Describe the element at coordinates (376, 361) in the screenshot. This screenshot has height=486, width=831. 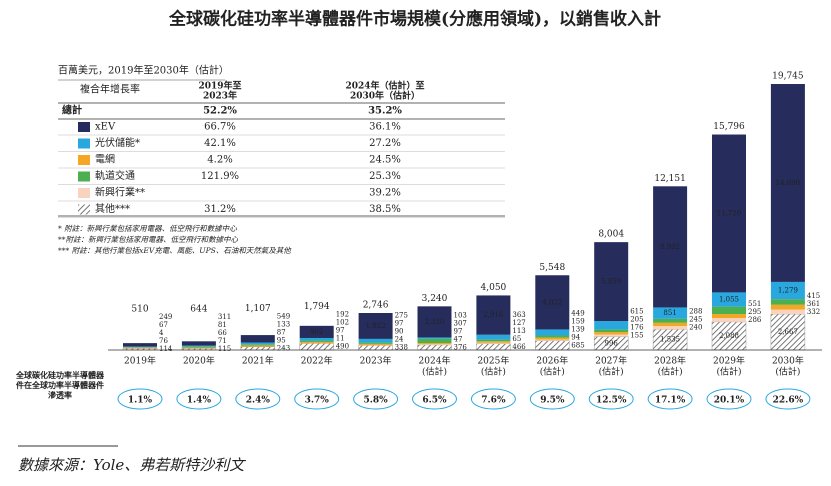
I see `x-tick-label: 2023年` at that location.